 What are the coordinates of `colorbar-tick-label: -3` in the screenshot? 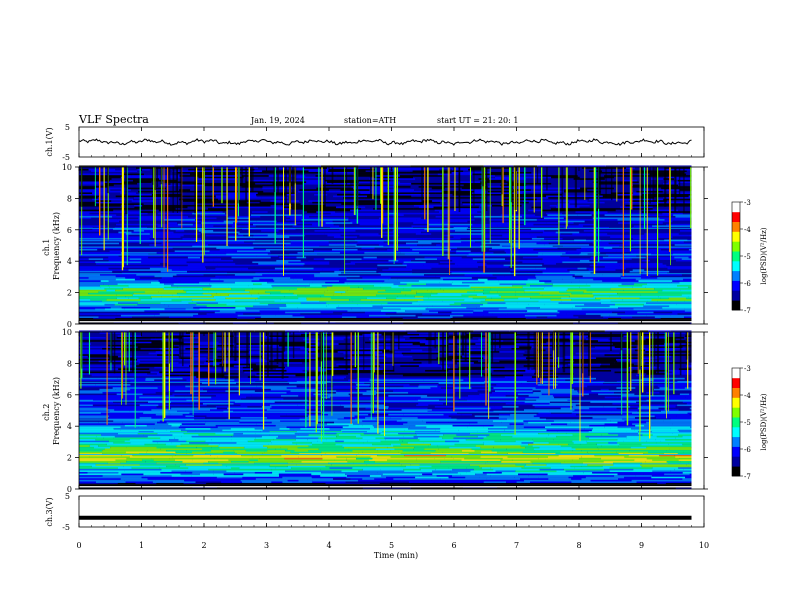 It's located at (747, 369).